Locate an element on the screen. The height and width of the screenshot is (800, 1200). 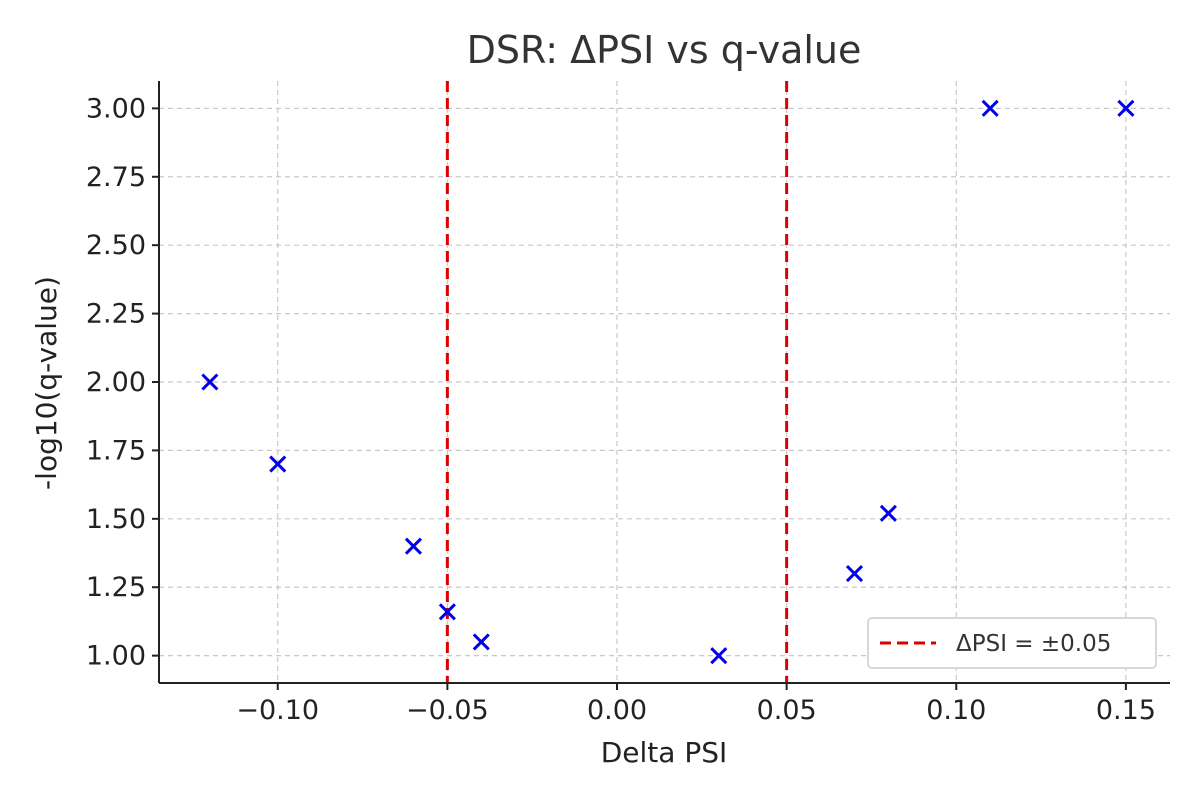
x-tick-label: −0.10 is located at coordinates (277, 710).